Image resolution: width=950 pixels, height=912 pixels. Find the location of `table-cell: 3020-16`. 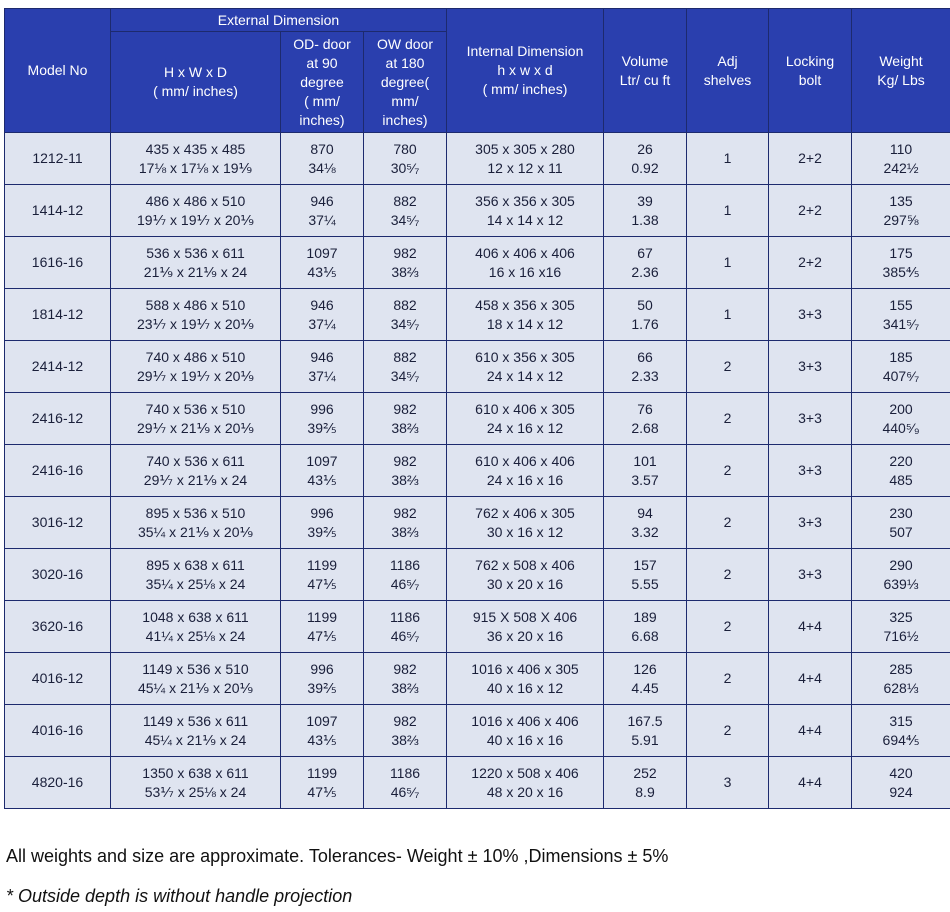

table-cell: 3020-16 is located at coordinates (57, 574).